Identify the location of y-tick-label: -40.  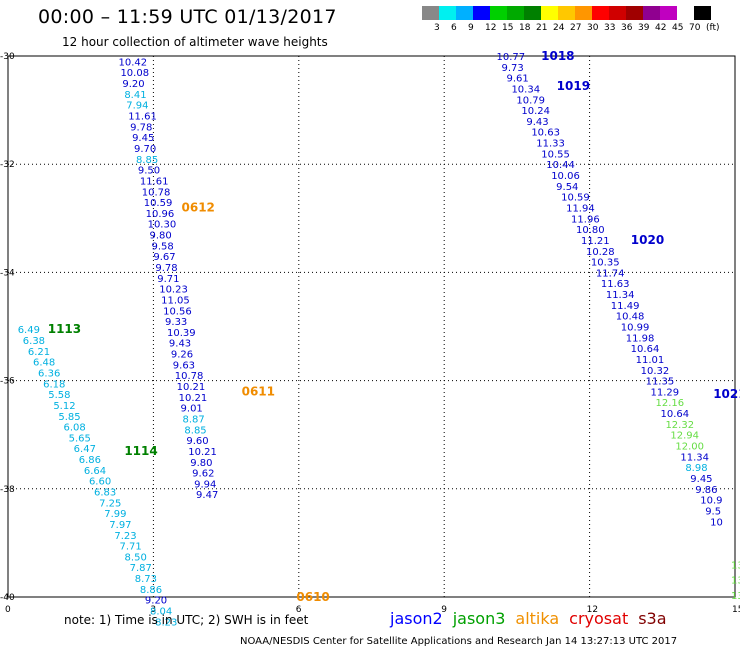
(7, 598).